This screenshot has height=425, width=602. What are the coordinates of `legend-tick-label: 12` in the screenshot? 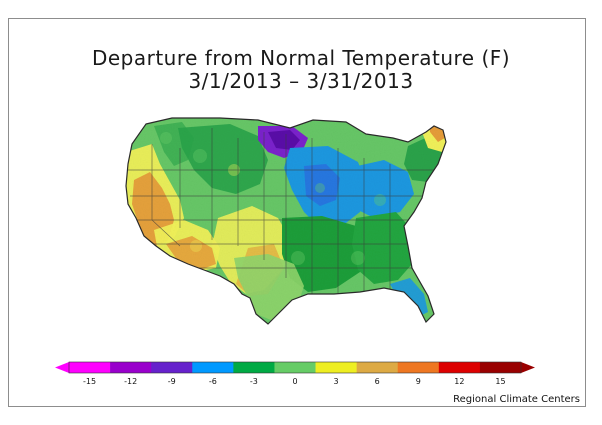 It's located at (459, 381).